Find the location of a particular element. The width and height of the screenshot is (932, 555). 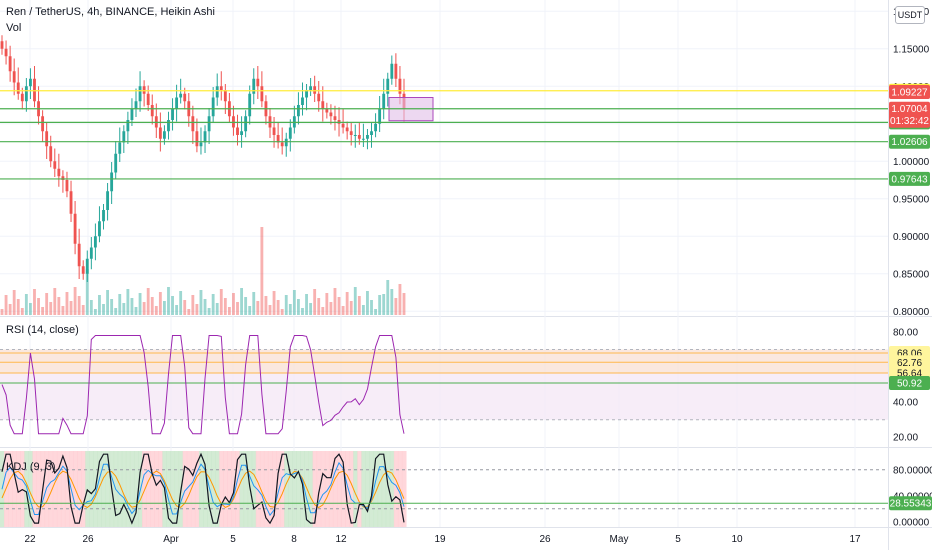

time-tick-label: 8 is located at coordinates (294, 539).